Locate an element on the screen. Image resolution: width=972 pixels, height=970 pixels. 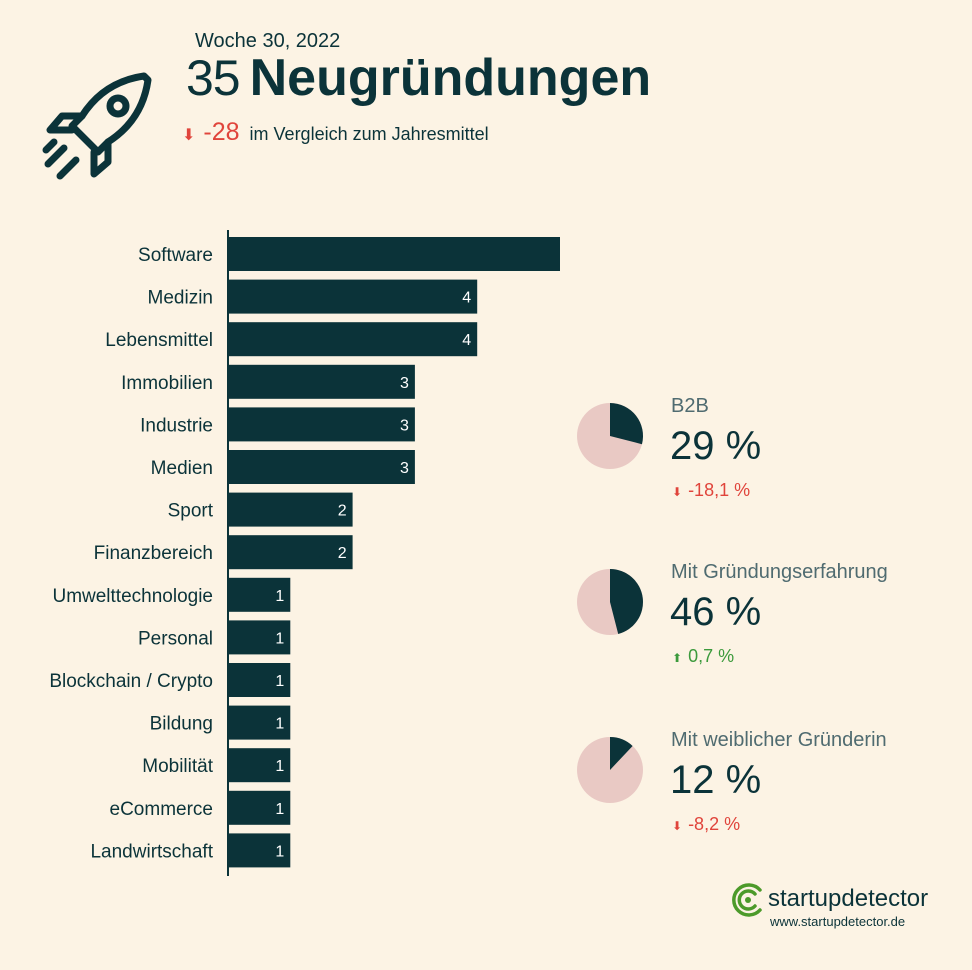
pie-founding-experience is located at coordinates (610, 602).